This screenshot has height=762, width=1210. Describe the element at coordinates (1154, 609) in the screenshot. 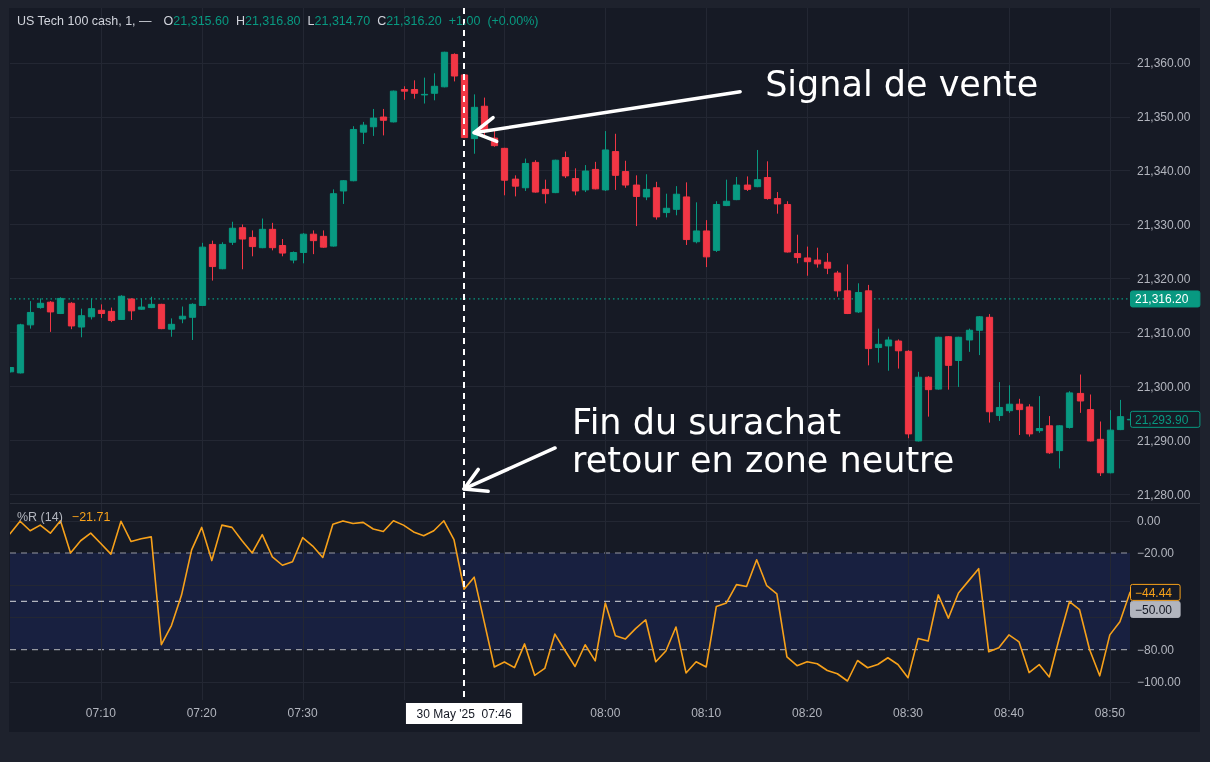

I see `ref-line-label: −50.00` at that location.